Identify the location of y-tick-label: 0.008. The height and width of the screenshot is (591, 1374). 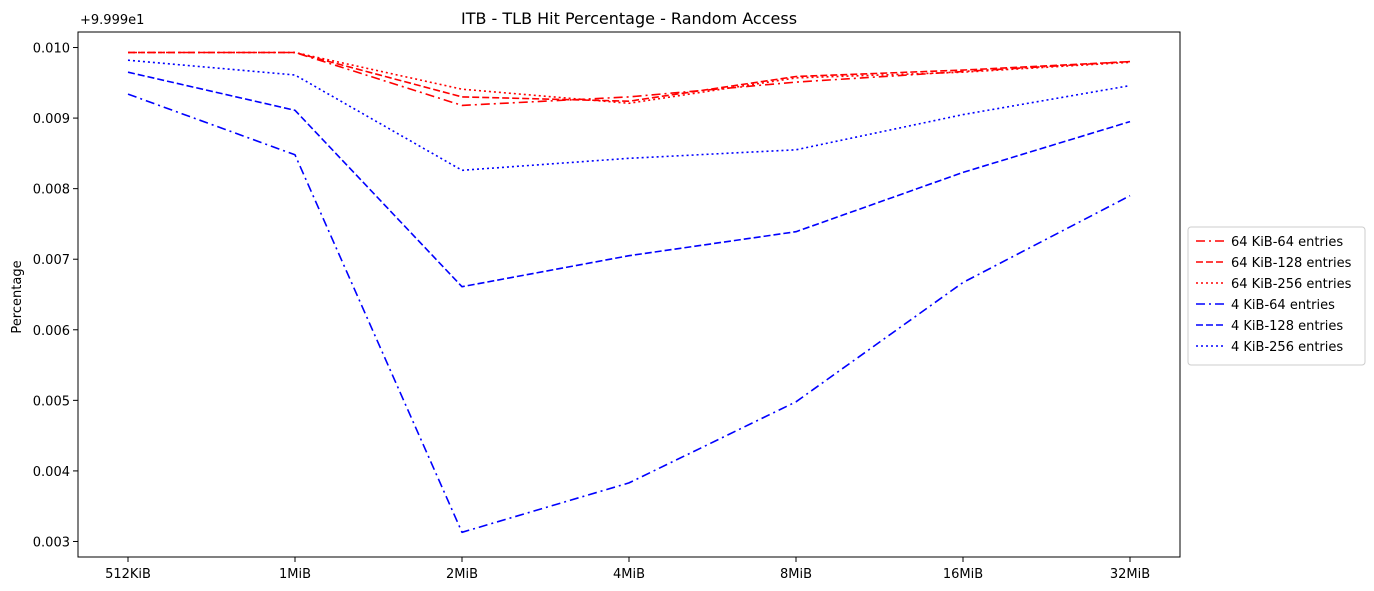
(51, 190).